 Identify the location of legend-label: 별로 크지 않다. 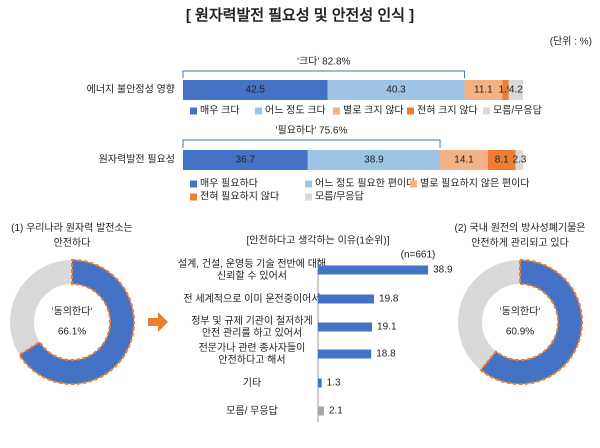
(373, 111).